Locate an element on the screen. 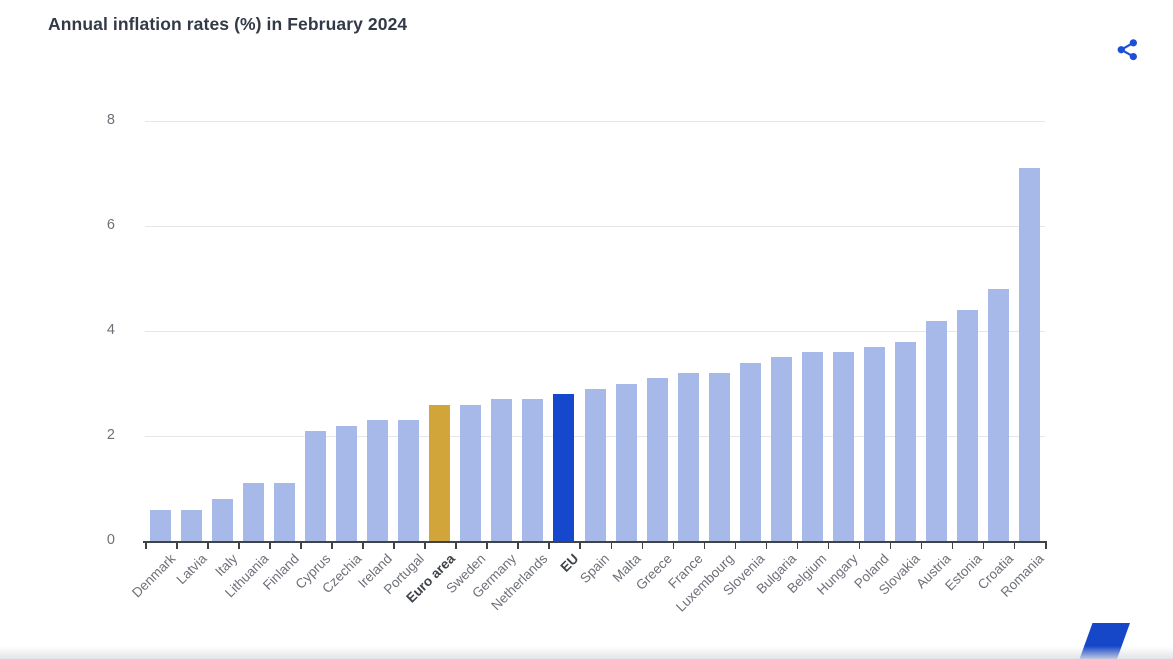 The image size is (1173, 659). bar-ireland is located at coordinates (378, 480).